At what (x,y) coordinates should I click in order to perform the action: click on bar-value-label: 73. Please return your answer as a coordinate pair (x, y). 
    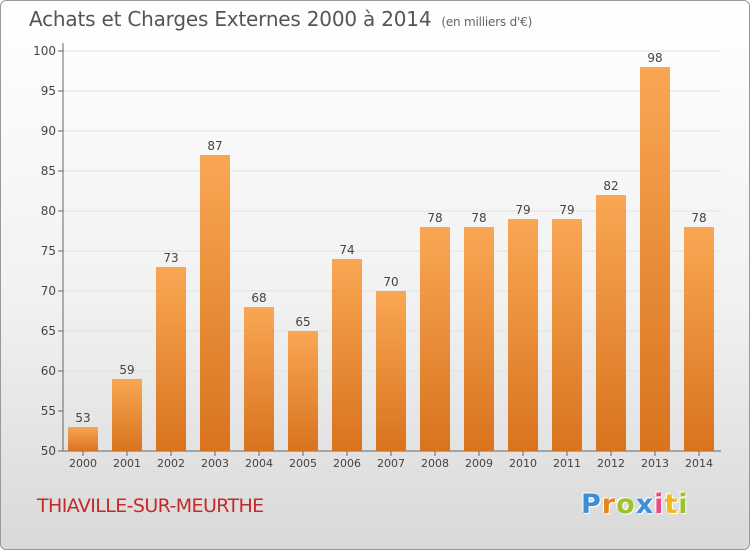
    Looking at the image, I should click on (170, 258).